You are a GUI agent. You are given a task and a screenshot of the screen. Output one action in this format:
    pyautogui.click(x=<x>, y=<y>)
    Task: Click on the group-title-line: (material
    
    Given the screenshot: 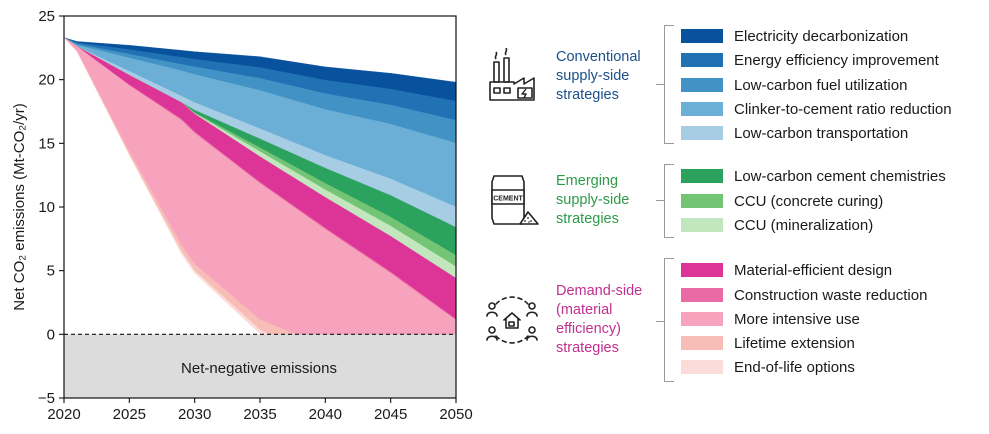 What is the action you would take?
    pyautogui.click(x=584, y=310)
    